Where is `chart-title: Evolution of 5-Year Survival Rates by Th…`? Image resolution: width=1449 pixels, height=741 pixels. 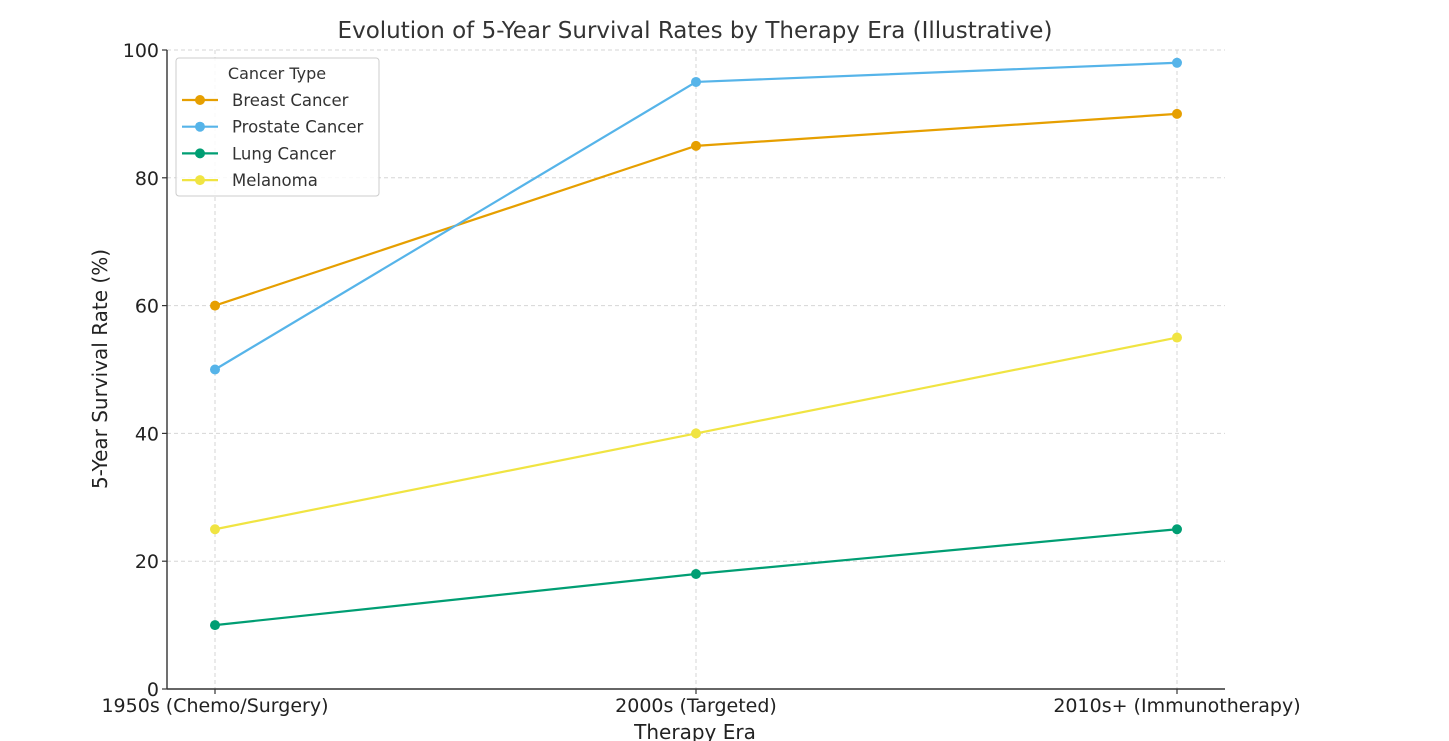
chart-title: Evolution of 5-Year Survival Rates by Th… is located at coordinates (695, 31).